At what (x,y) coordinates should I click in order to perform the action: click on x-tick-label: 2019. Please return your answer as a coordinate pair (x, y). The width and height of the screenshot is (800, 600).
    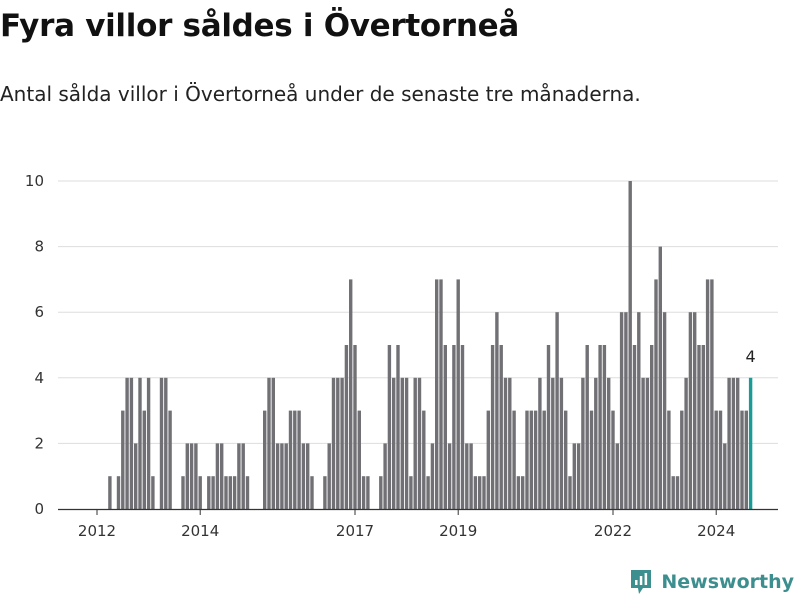
    Looking at the image, I should click on (458, 531).